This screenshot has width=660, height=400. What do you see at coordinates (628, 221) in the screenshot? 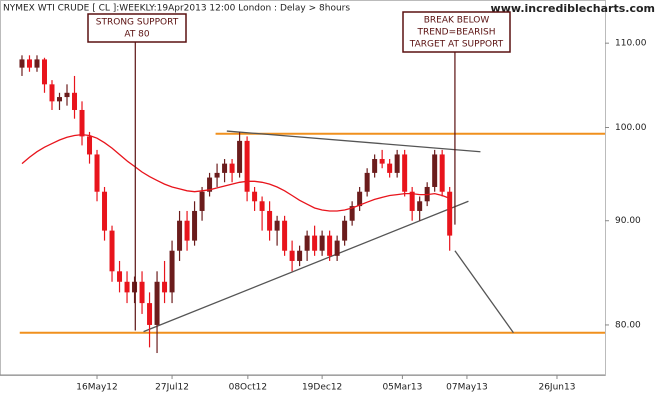
I see `y-tick-label: 90.00` at bounding box center [628, 221].